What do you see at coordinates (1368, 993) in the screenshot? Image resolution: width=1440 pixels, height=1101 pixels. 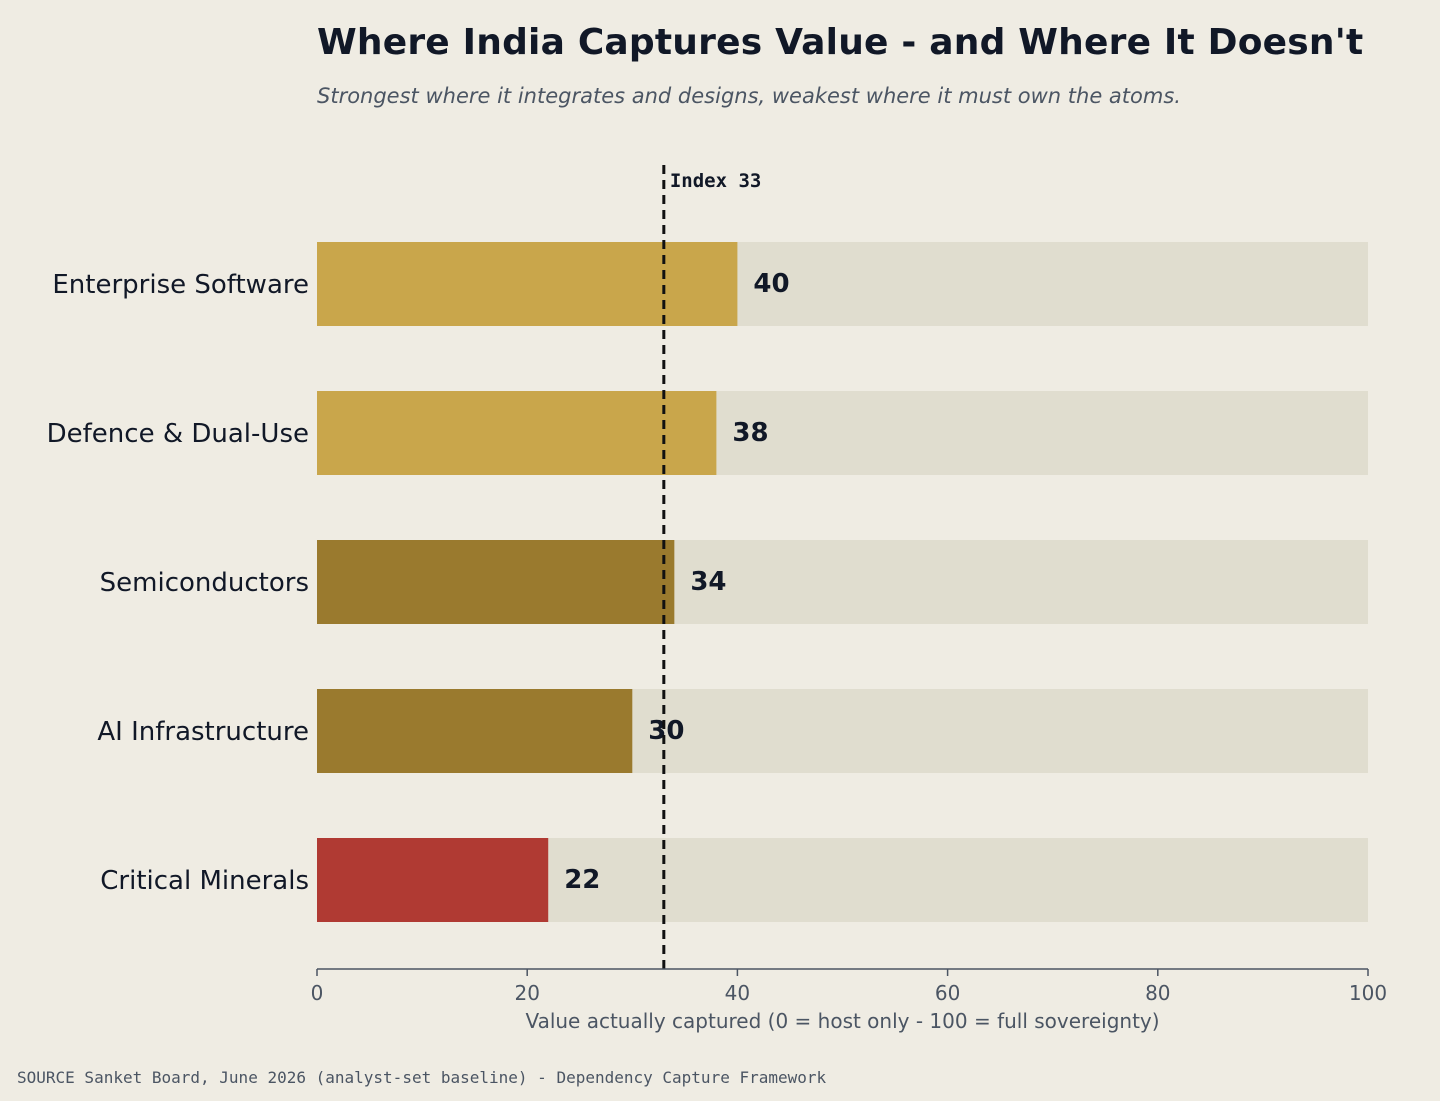 I see `x-tick-label: 100` at bounding box center [1368, 993].